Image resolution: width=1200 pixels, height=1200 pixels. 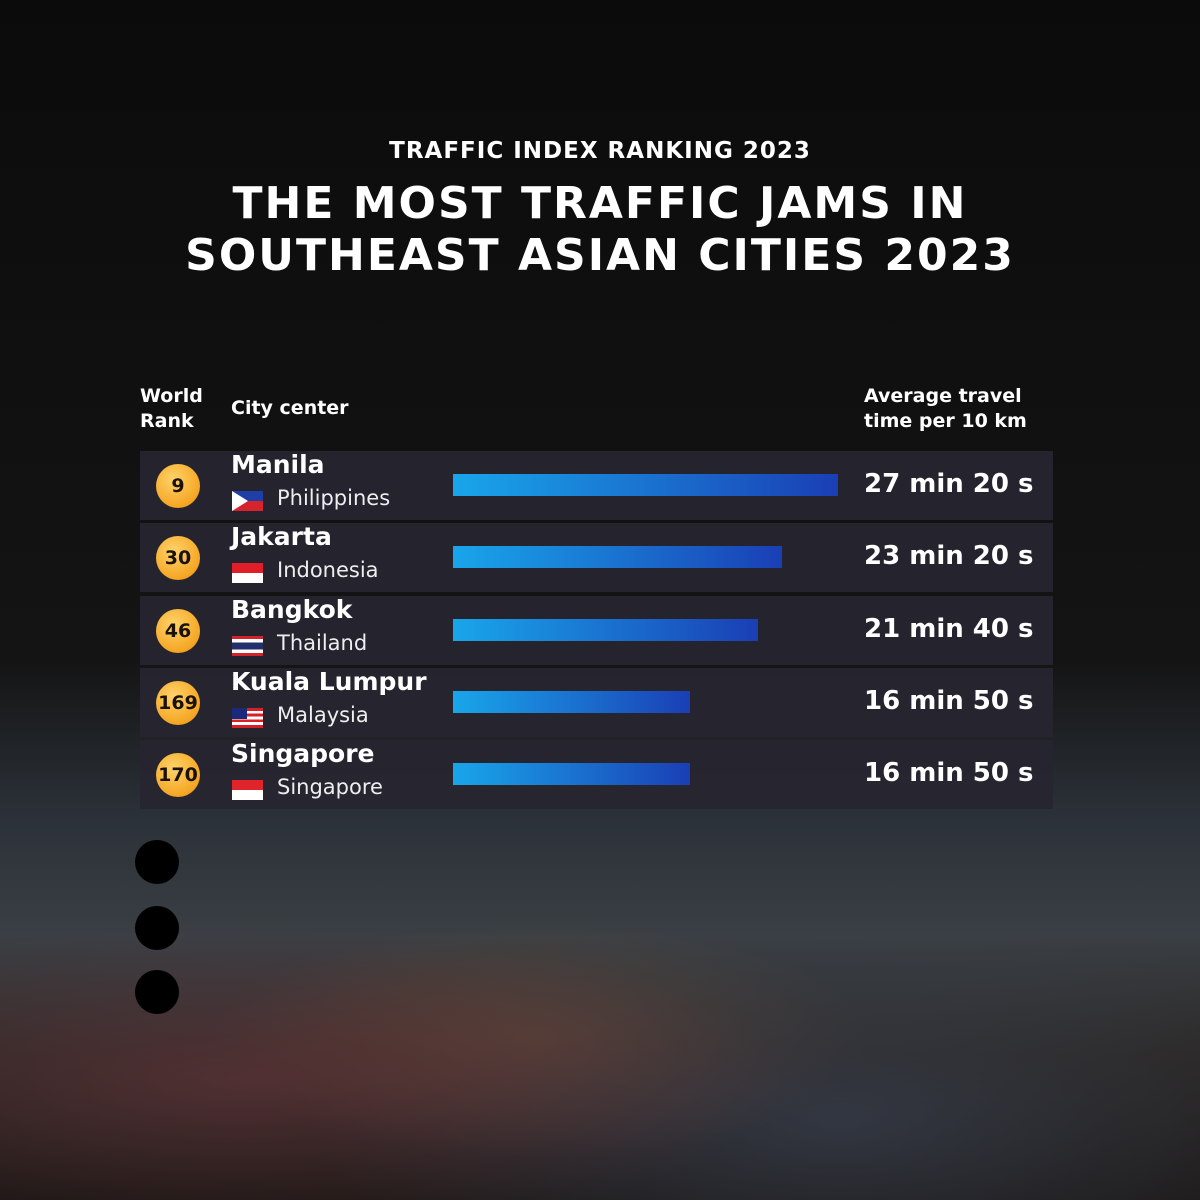 I want to click on rank-badge: 9, so click(x=178, y=486).